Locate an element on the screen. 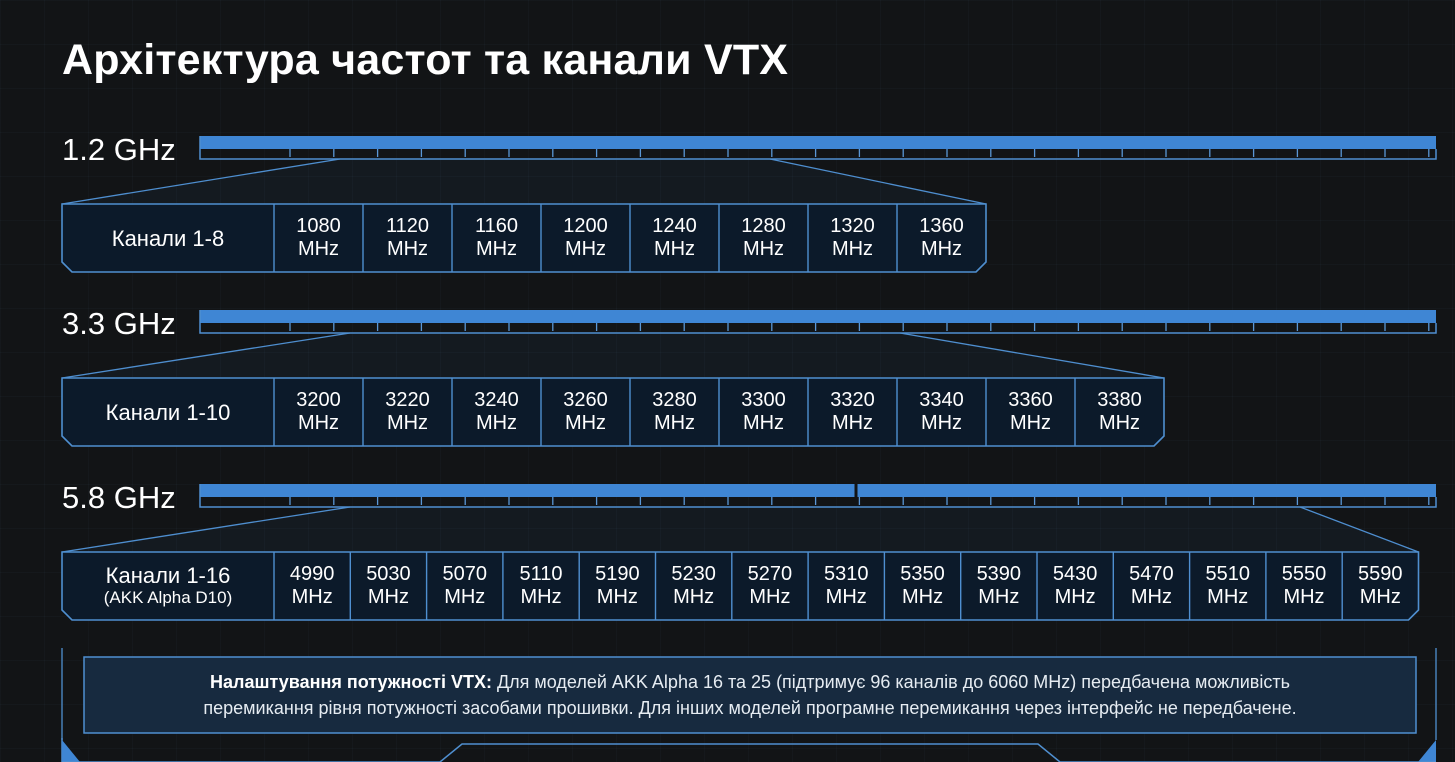 This screenshot has height=762, width=1455. frequency-value: 5350 is located at coordinates (922, 574).